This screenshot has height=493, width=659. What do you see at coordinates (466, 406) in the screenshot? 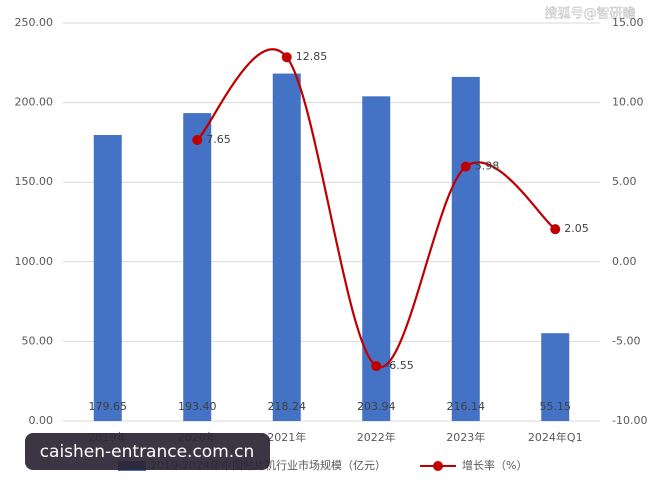
I see `bar-value-label: 216.14` at bounding box center [466, 406].